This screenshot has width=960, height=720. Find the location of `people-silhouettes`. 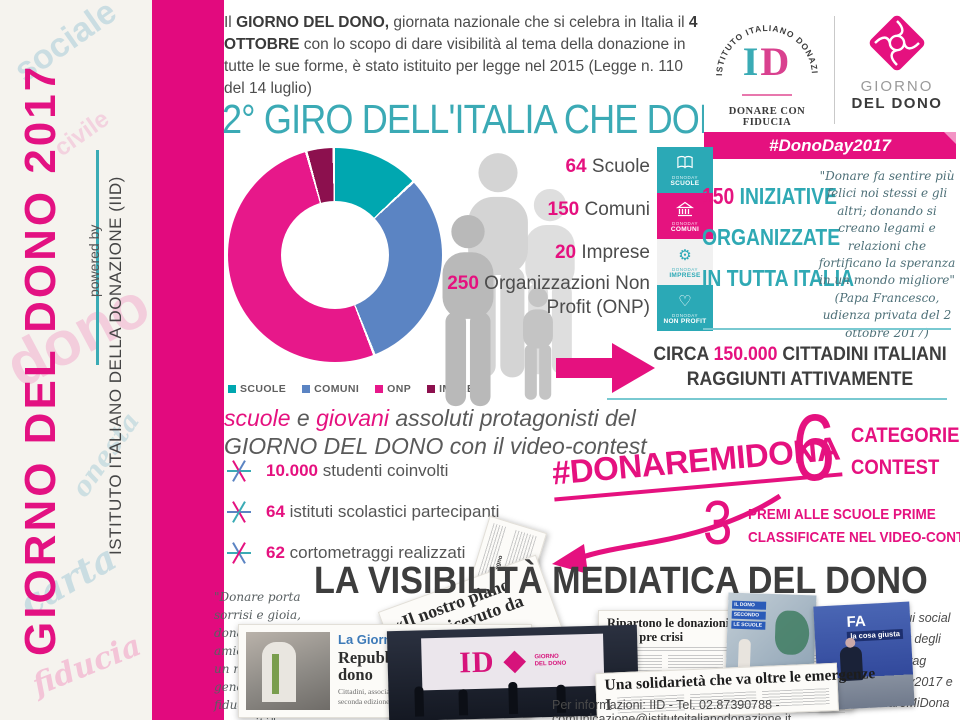

people-silhouettes is located at coordinates (505, 279).